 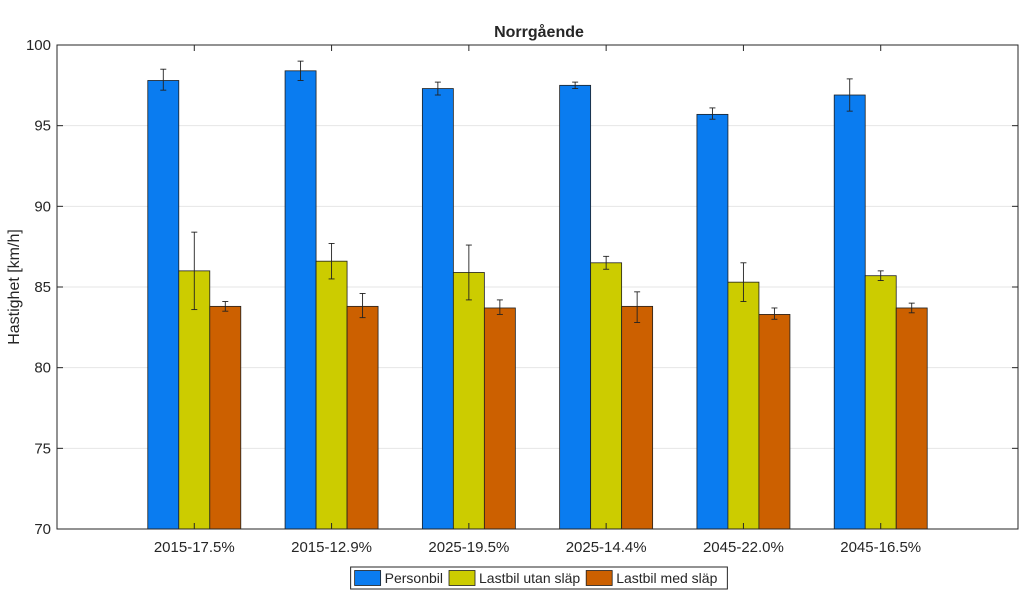 I want to click on legend-label: Personbil, so click(x=414, y=578).